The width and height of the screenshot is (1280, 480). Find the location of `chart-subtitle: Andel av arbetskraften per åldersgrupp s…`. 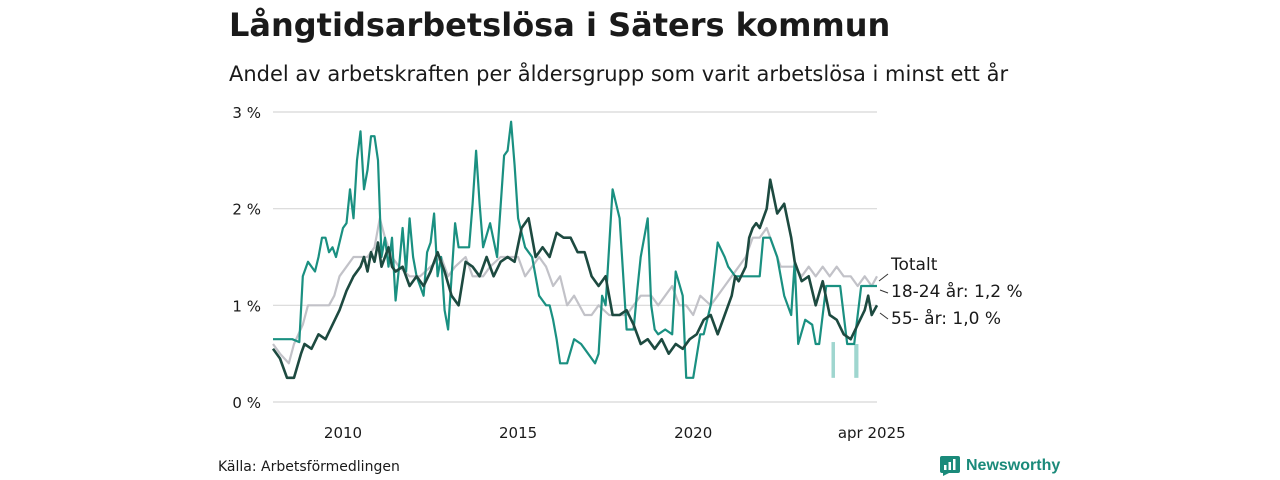

chart-subtitle: Andel av arbetskraften per åldersgrupp s… is located at coordinates (619, 74).